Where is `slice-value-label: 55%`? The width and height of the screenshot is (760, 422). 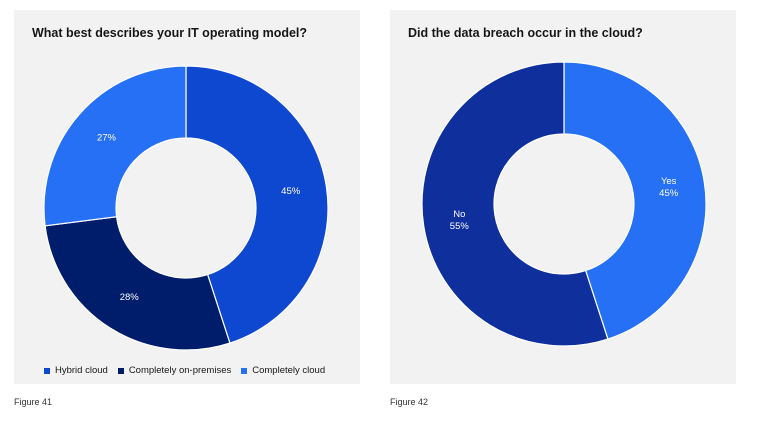 slice-value-label: 55% is located at coordinates (460, 226).